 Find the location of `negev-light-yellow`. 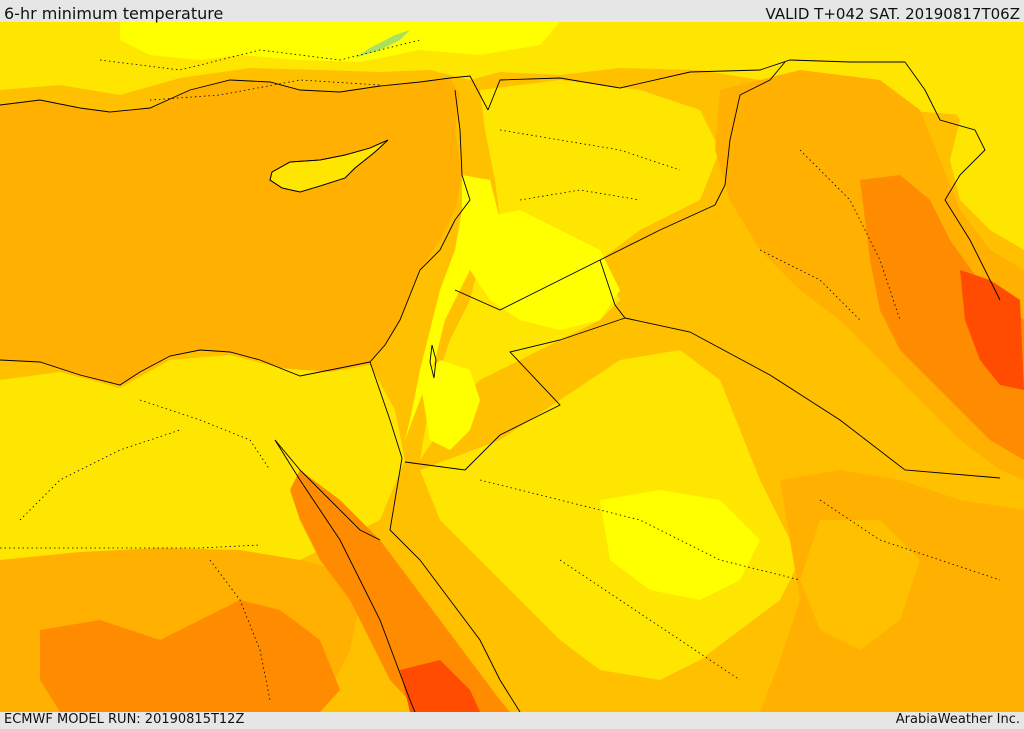

negev-light-yellow is located at coordinates (450, 405).